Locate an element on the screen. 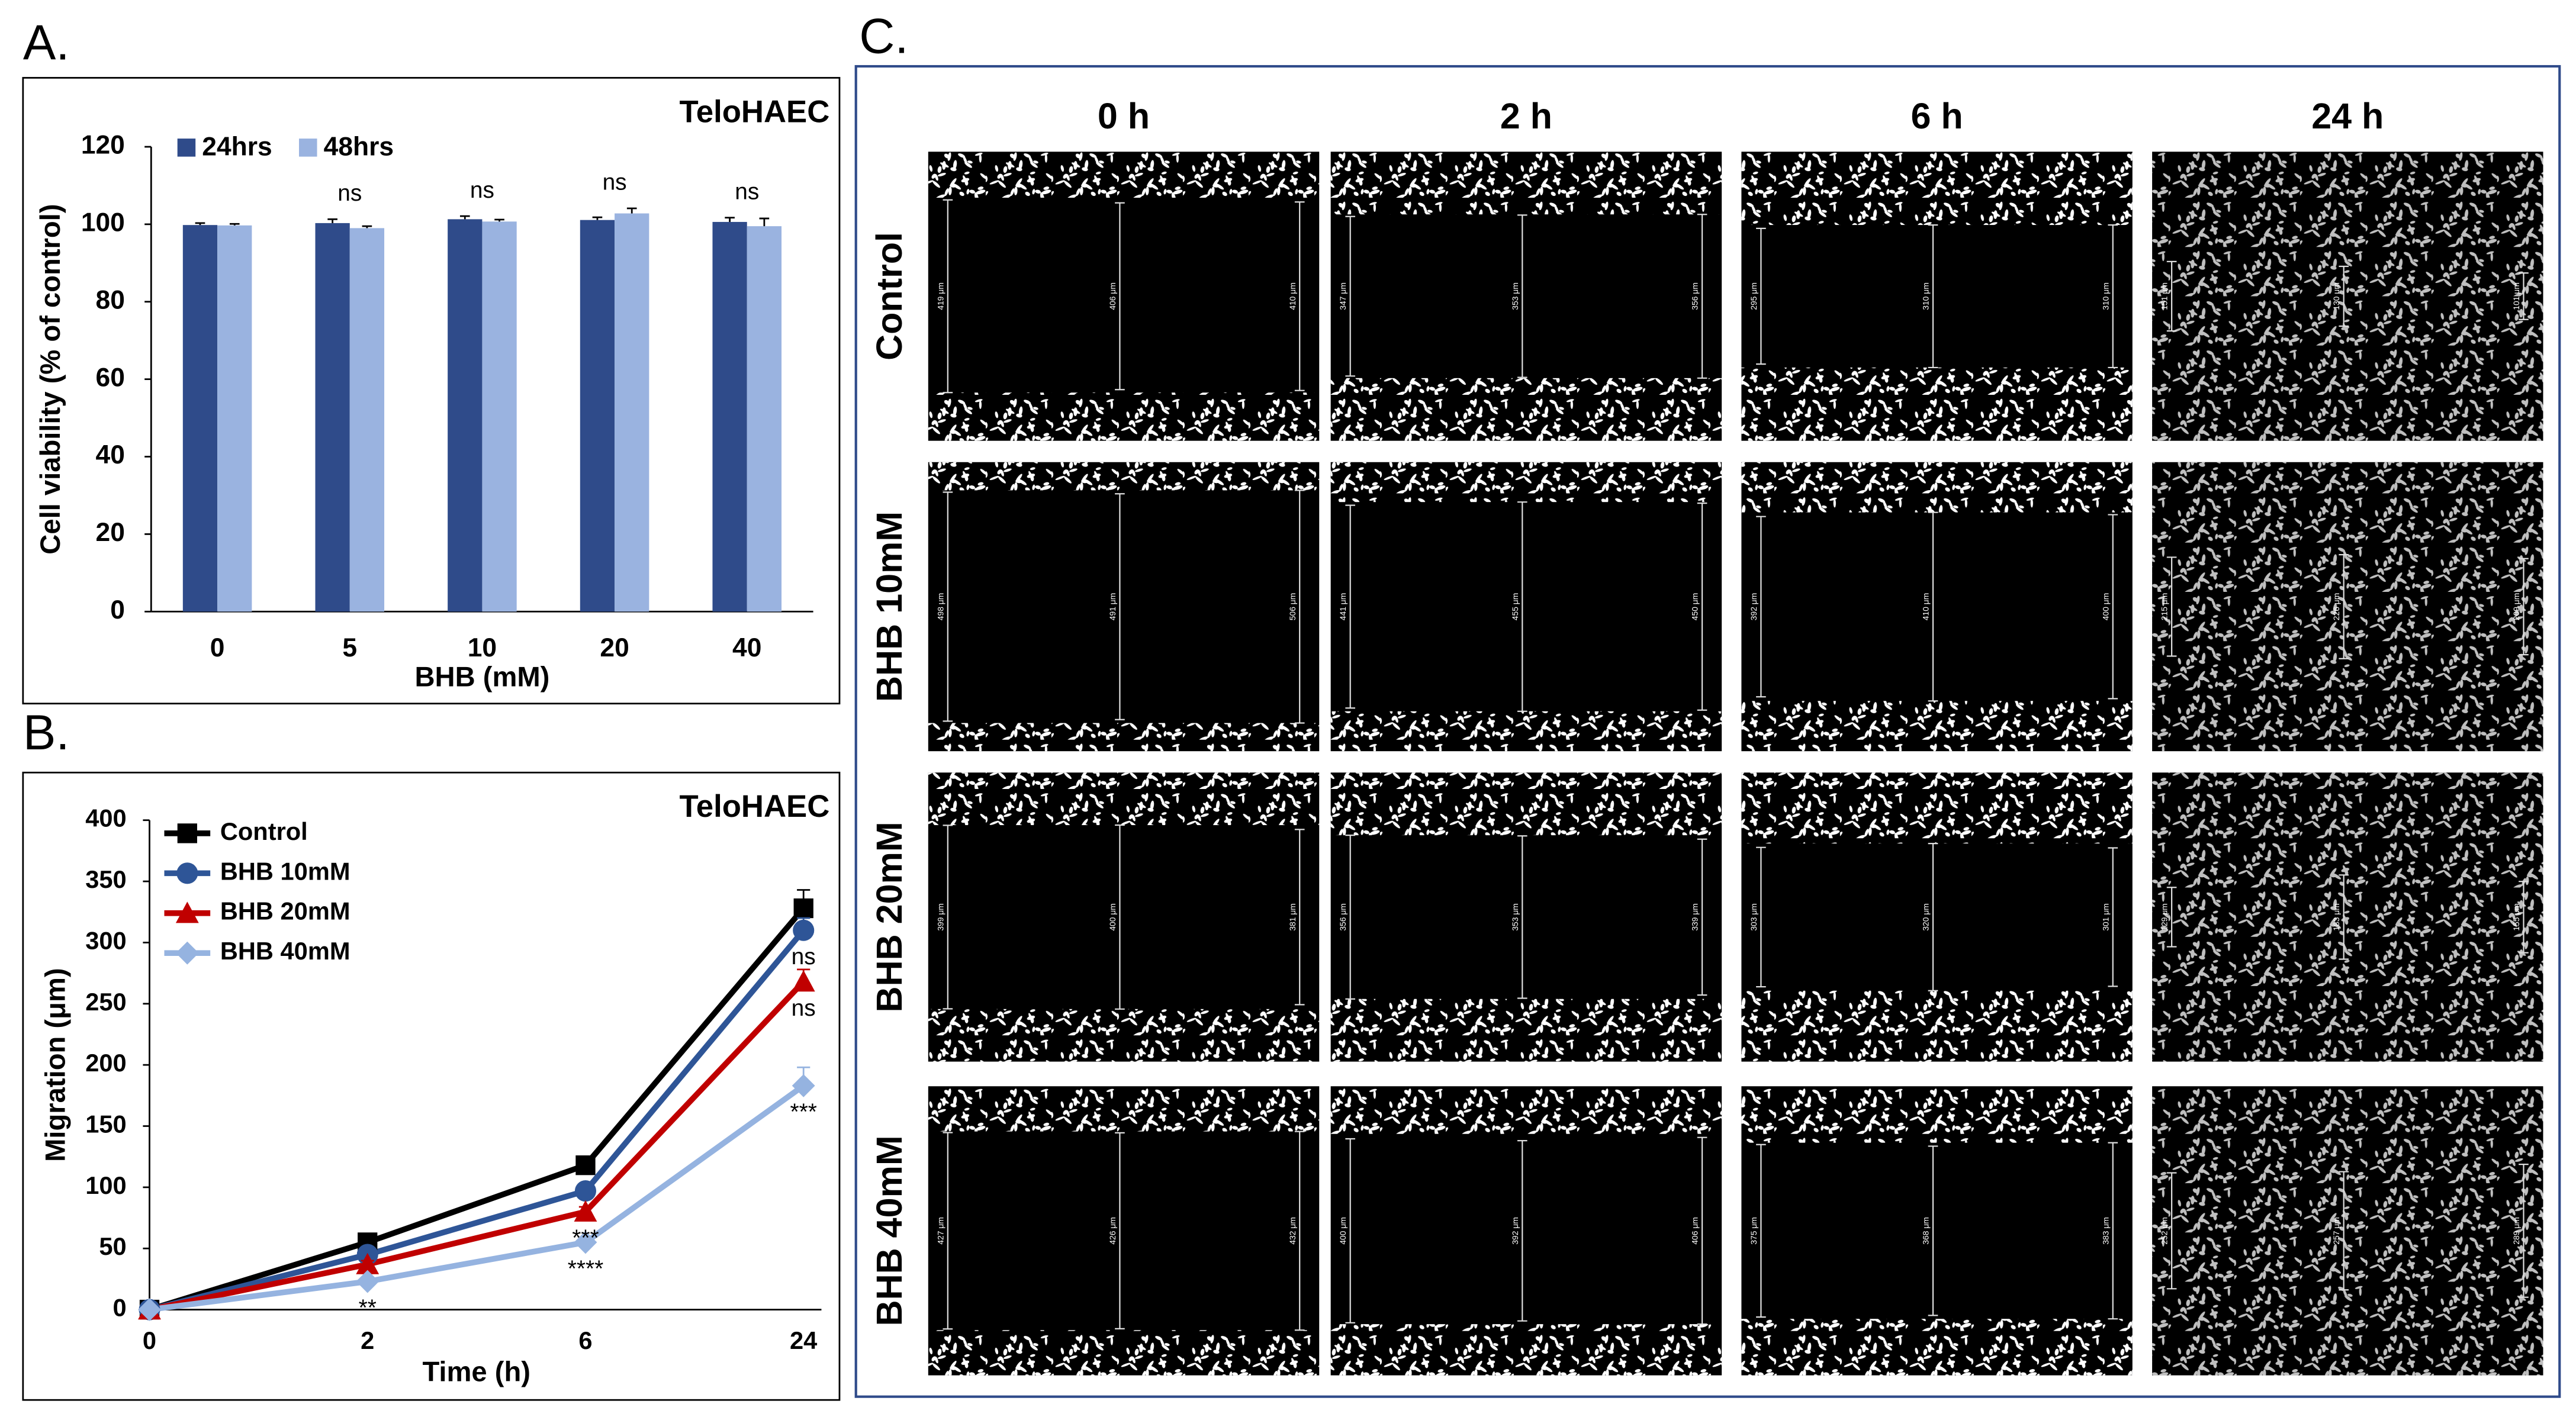 This screenshot has height=1417, width=2576. column-header: 24 h is located at coordinates (2347, 116).